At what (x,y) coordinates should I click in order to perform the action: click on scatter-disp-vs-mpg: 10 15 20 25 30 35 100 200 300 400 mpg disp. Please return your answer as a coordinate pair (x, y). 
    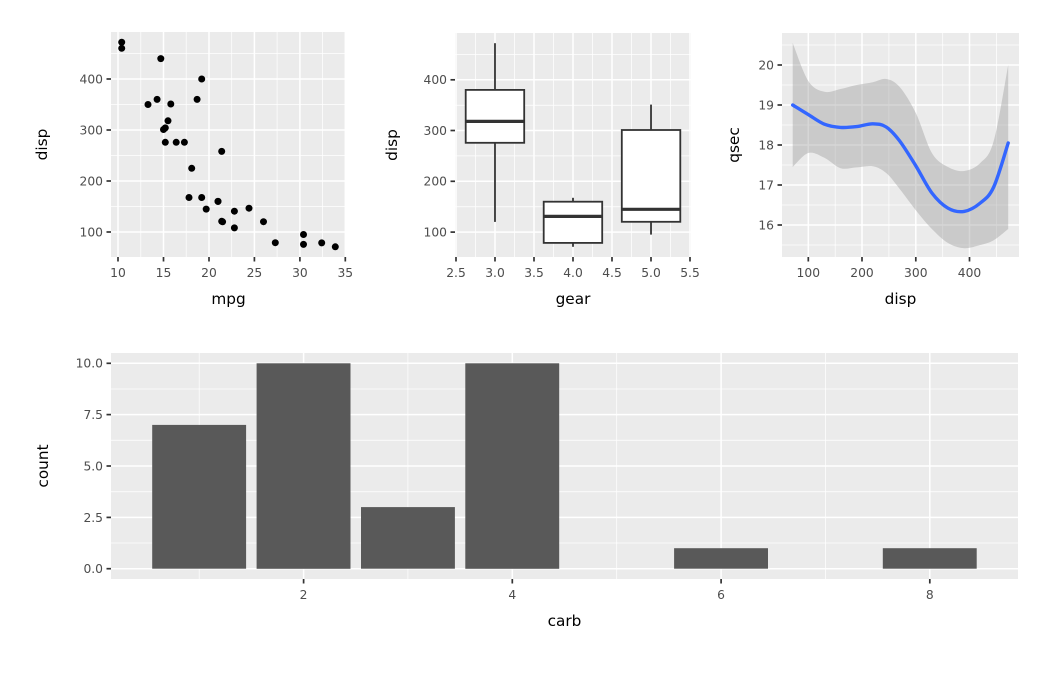
    Looking at the image, I should click on (193, 170).